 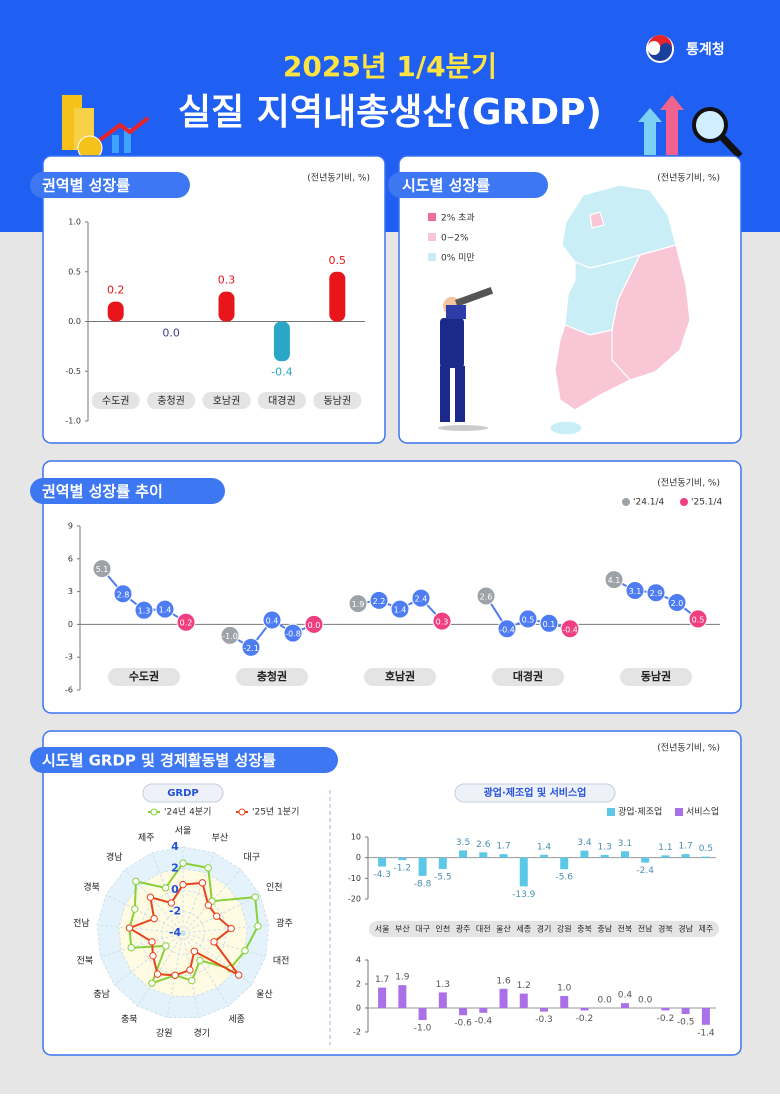 What do you see at coordinates (356, 837) in the screenshot?
I see `y-tick-label: 10` at bounding box center [356, 837].